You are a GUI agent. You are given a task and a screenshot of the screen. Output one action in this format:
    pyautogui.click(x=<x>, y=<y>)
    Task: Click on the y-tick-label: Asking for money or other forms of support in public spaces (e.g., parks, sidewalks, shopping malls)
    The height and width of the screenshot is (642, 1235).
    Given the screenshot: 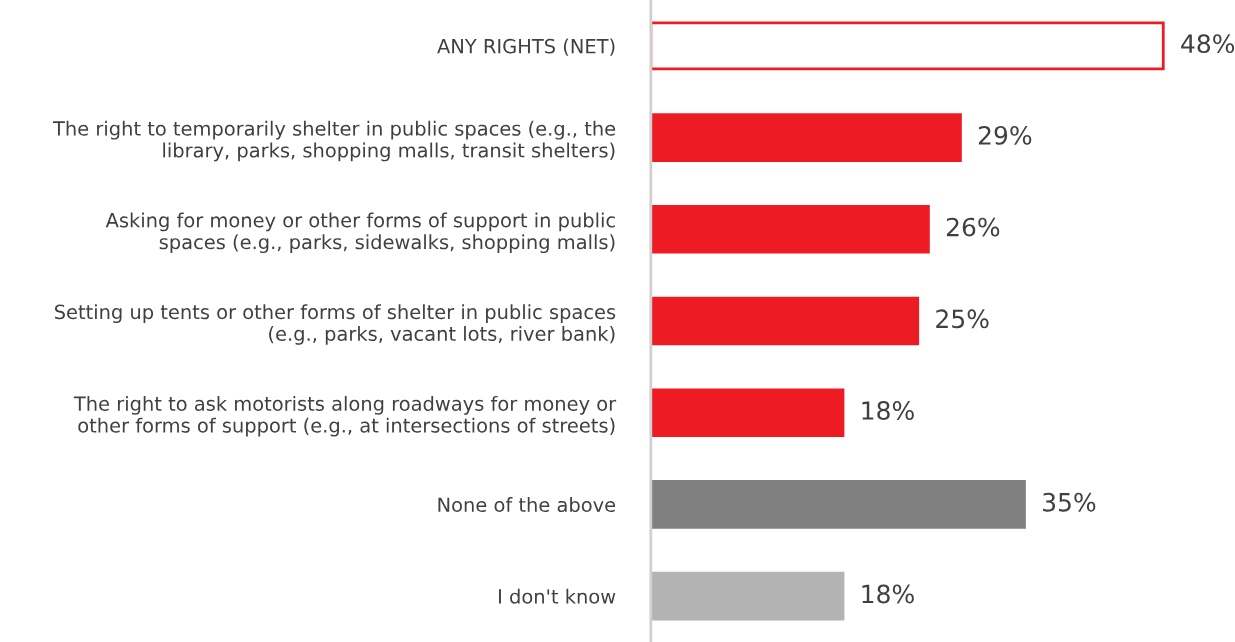 What is the action you would take?
    pyautogui.click(x=360, y=233)
    